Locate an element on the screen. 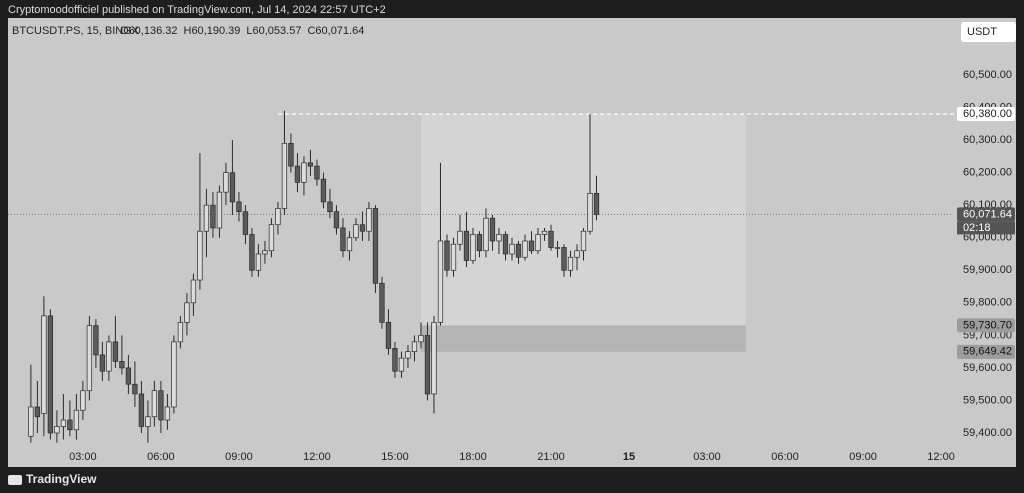  x-tick-label: 18:00 is located at coordinates (473, 457).